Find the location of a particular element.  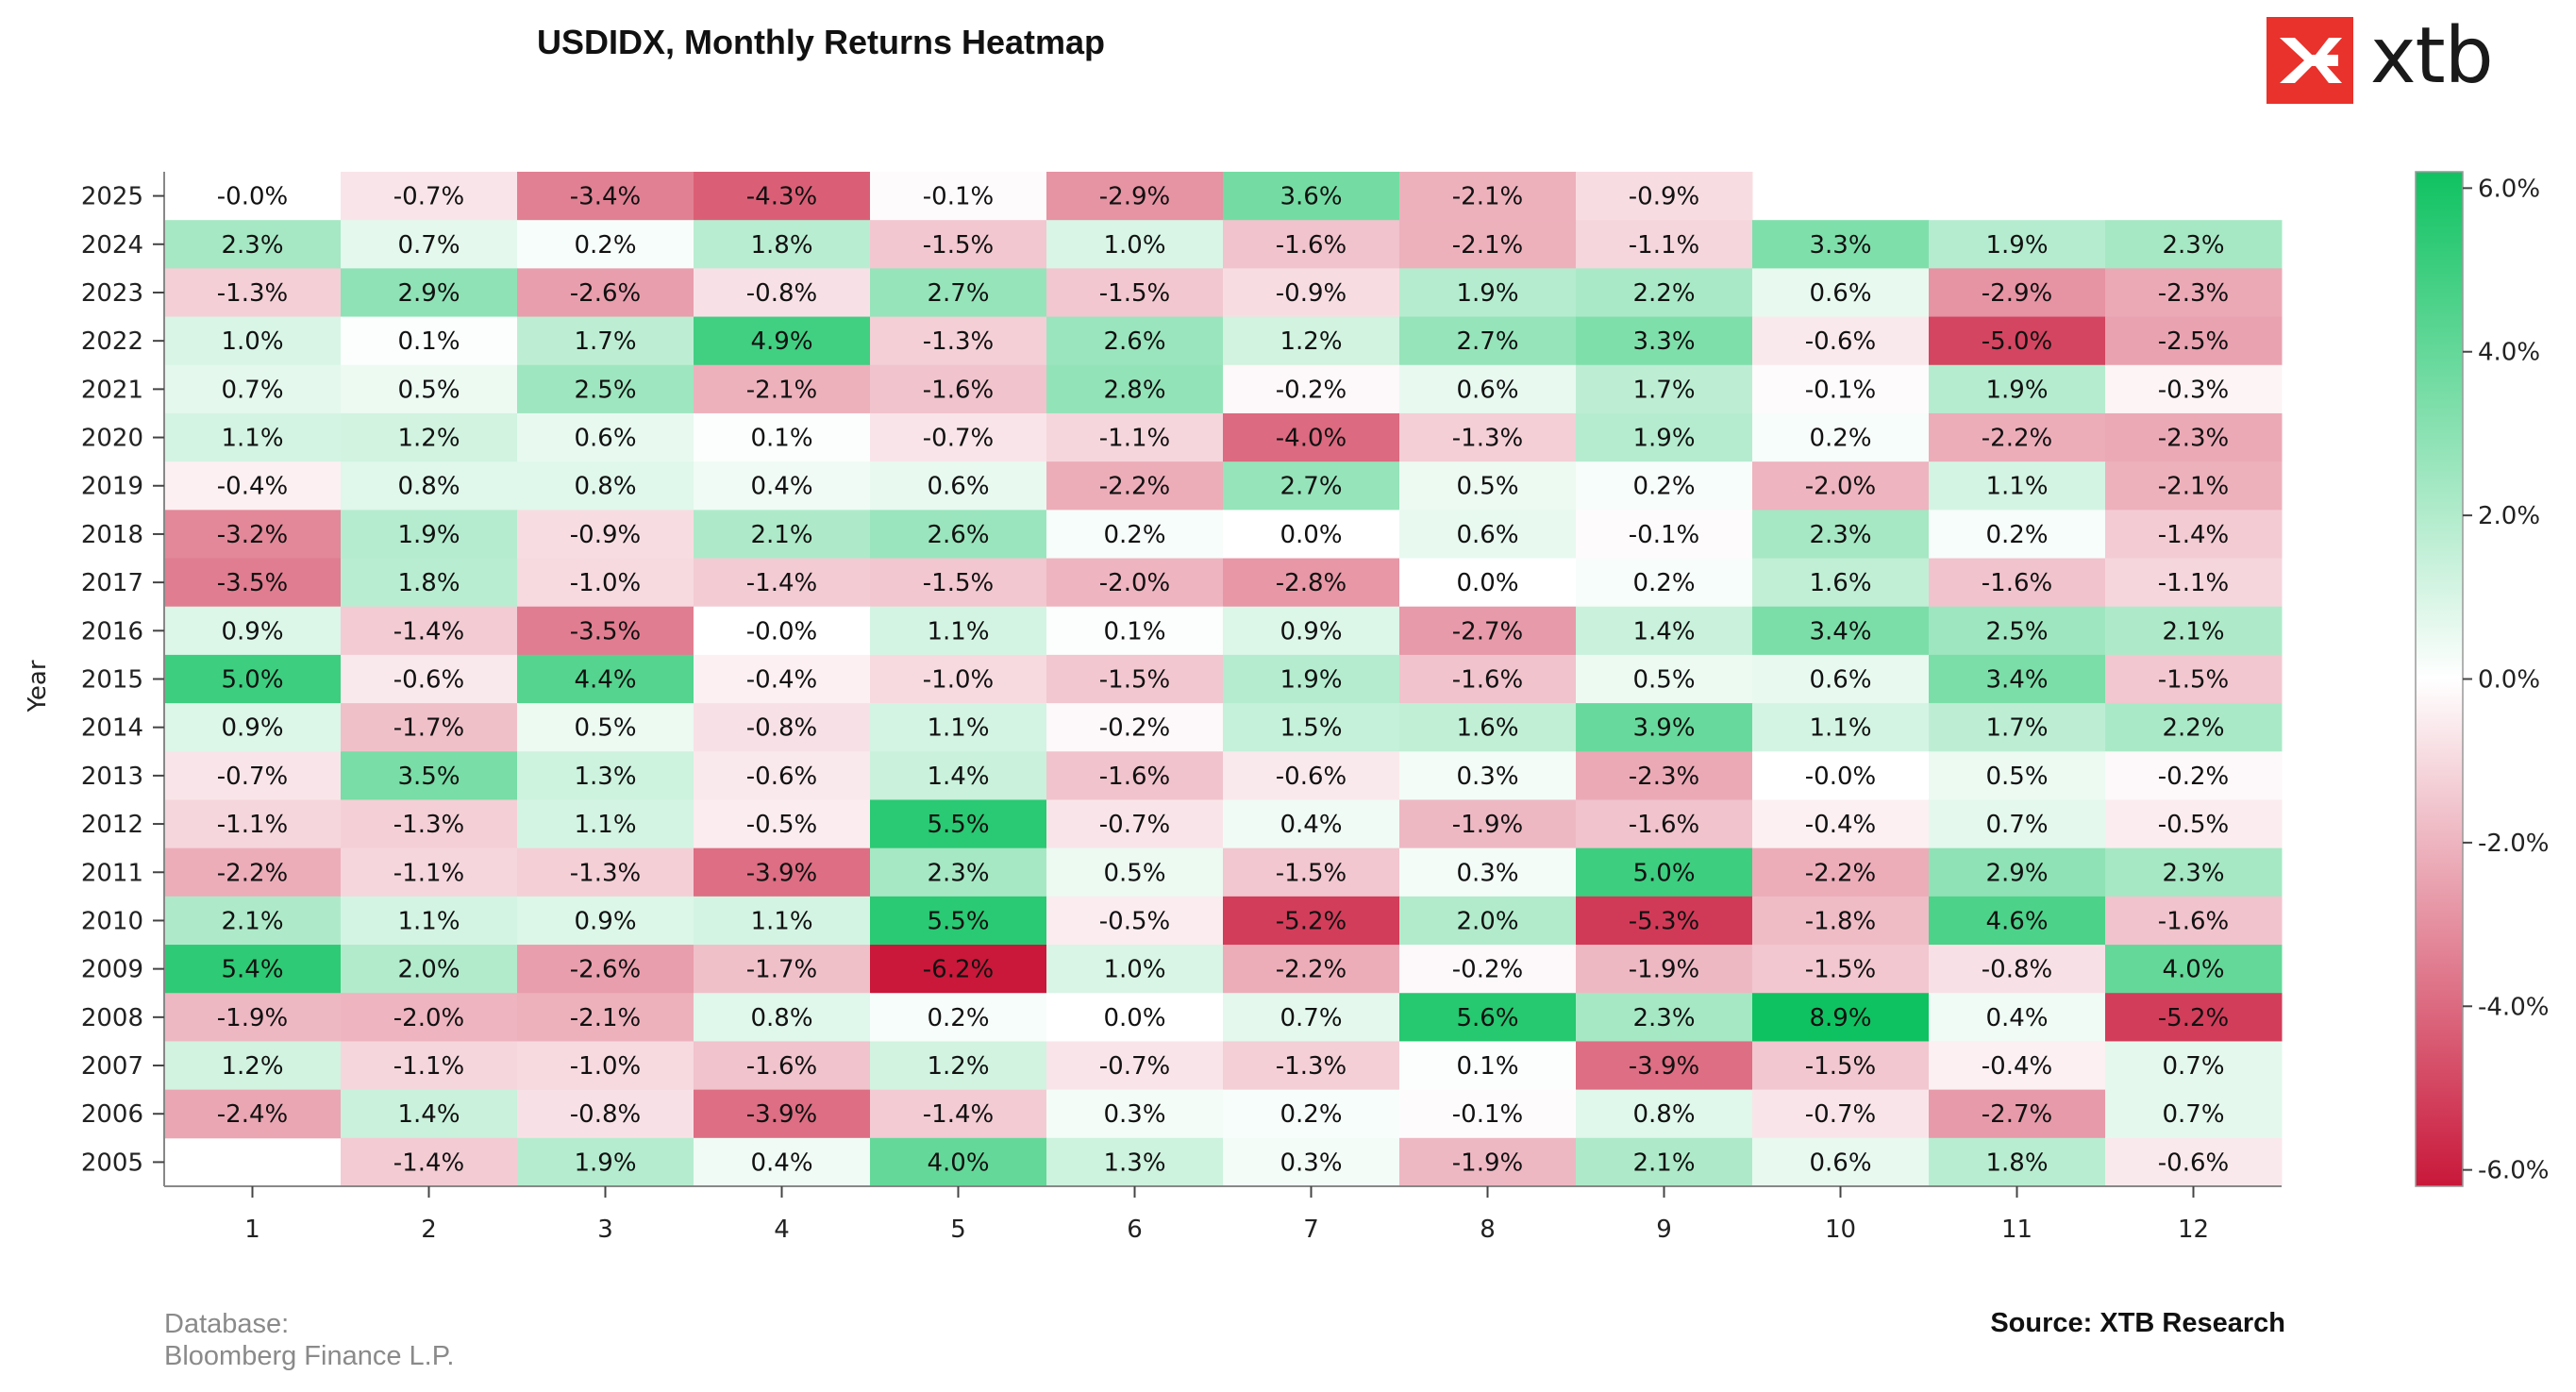

cell-value-label: -1.3% is located at coordinates (428, 825).